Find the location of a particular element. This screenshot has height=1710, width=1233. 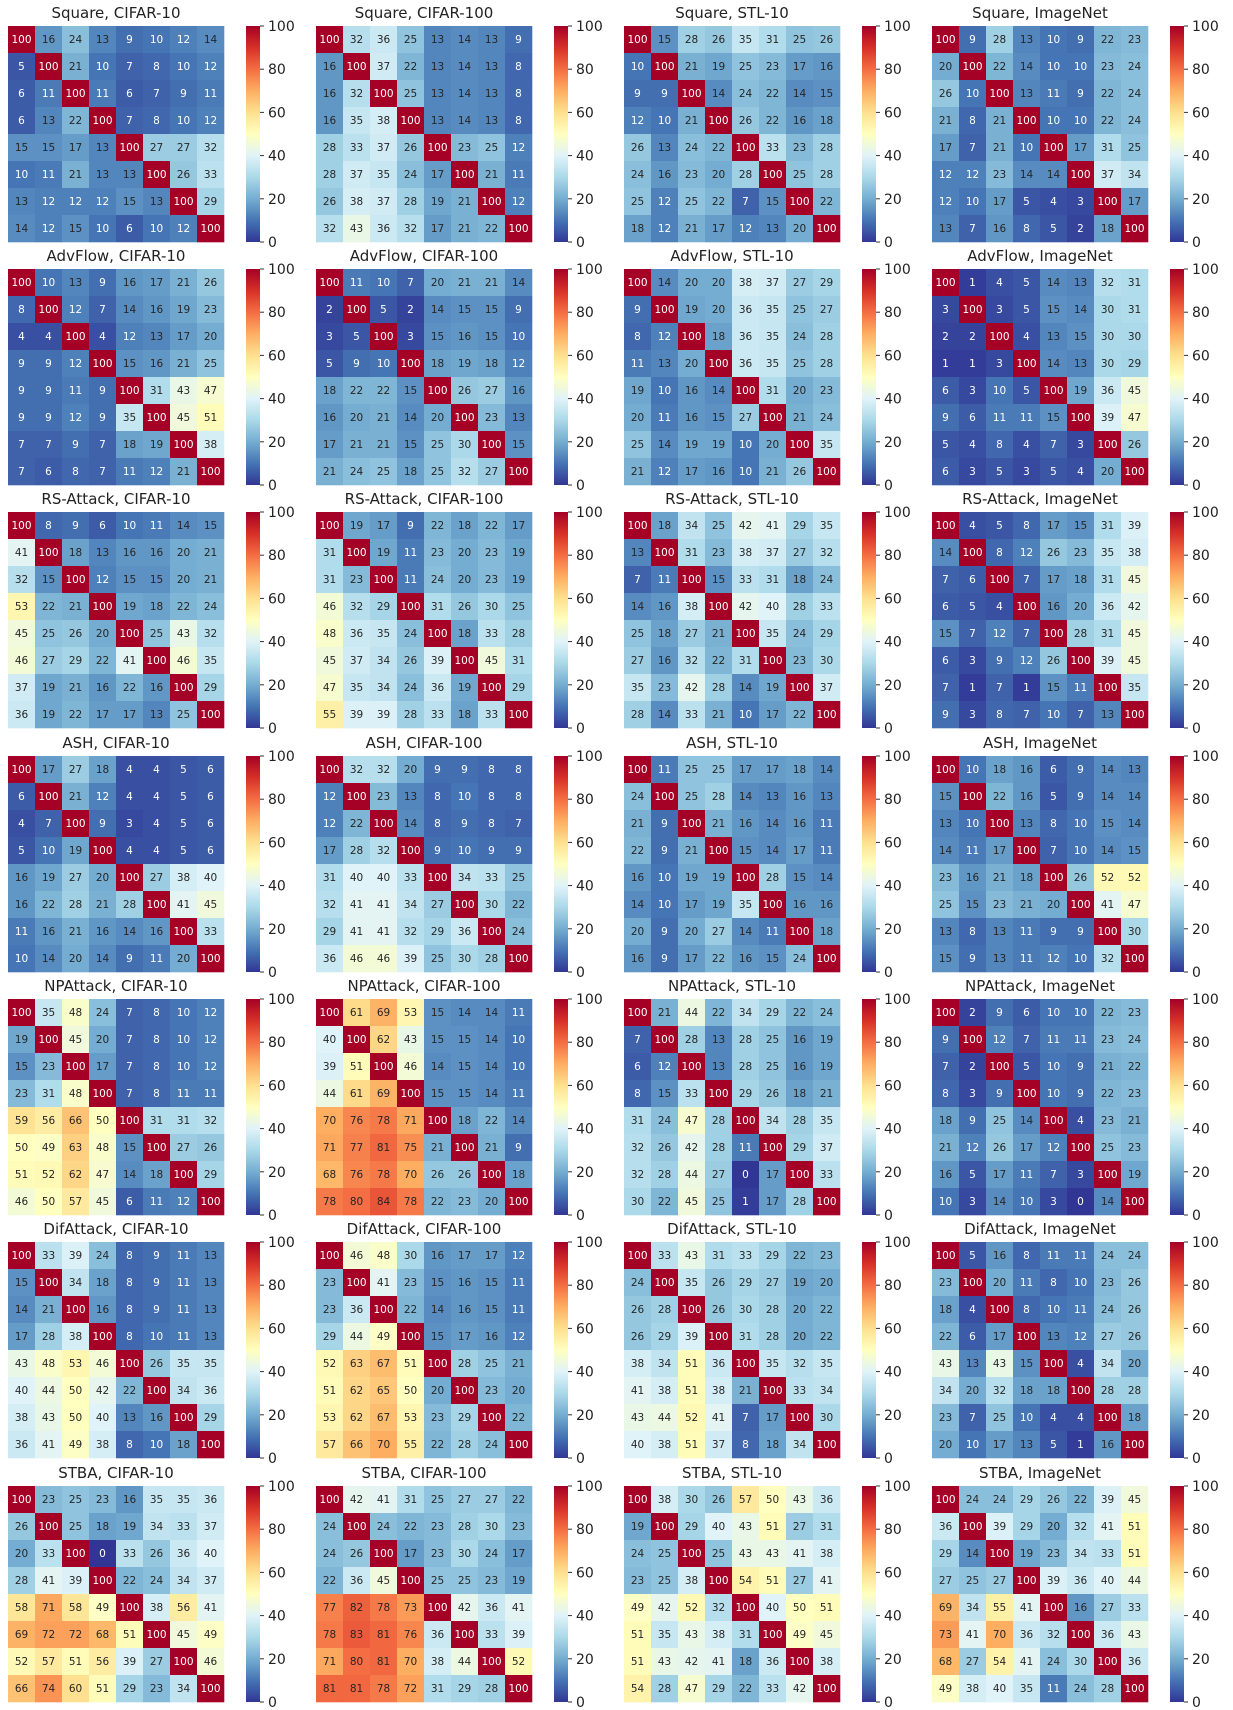

cell-value-label: 16 is located at coordinates (330, 94).